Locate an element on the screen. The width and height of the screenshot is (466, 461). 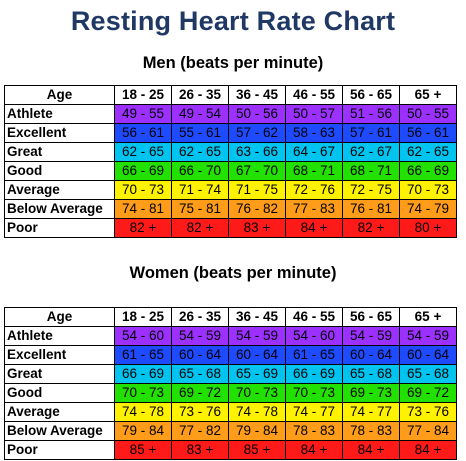
men-heart-rate-cell: 76 - 81 is located at coordinates (371, 209).